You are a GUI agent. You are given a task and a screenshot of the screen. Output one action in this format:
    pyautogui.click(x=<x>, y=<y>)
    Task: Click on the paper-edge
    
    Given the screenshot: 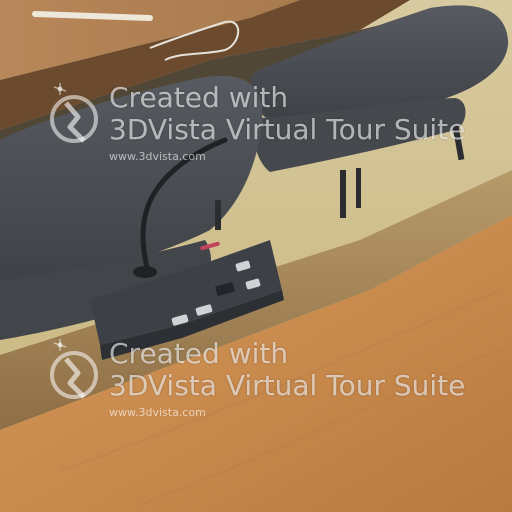 What is the action you would take?
    pyautogui.click(x=92, y=16)
    